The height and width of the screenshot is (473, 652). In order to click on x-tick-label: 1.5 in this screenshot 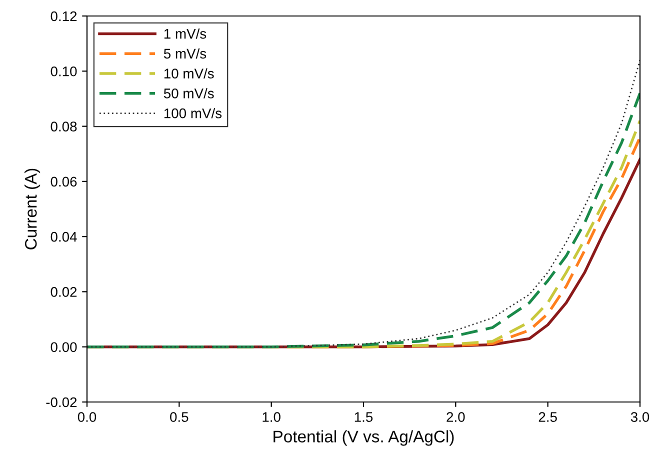, I will do `click(363, 417)`.